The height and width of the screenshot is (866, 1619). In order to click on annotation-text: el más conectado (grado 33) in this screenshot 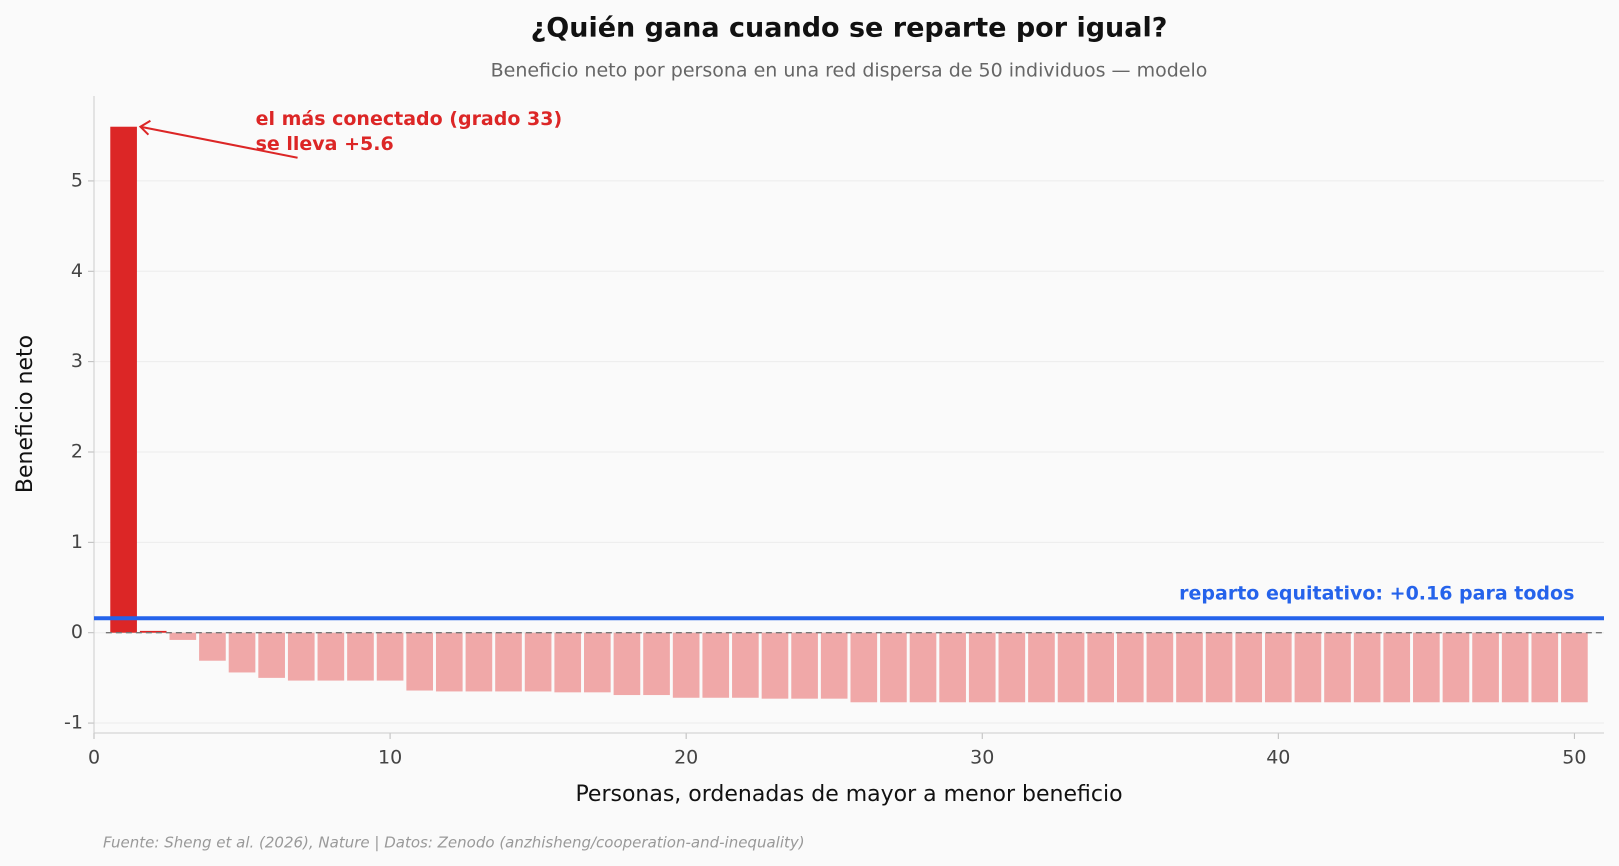, I will do `click(409, 119)`.